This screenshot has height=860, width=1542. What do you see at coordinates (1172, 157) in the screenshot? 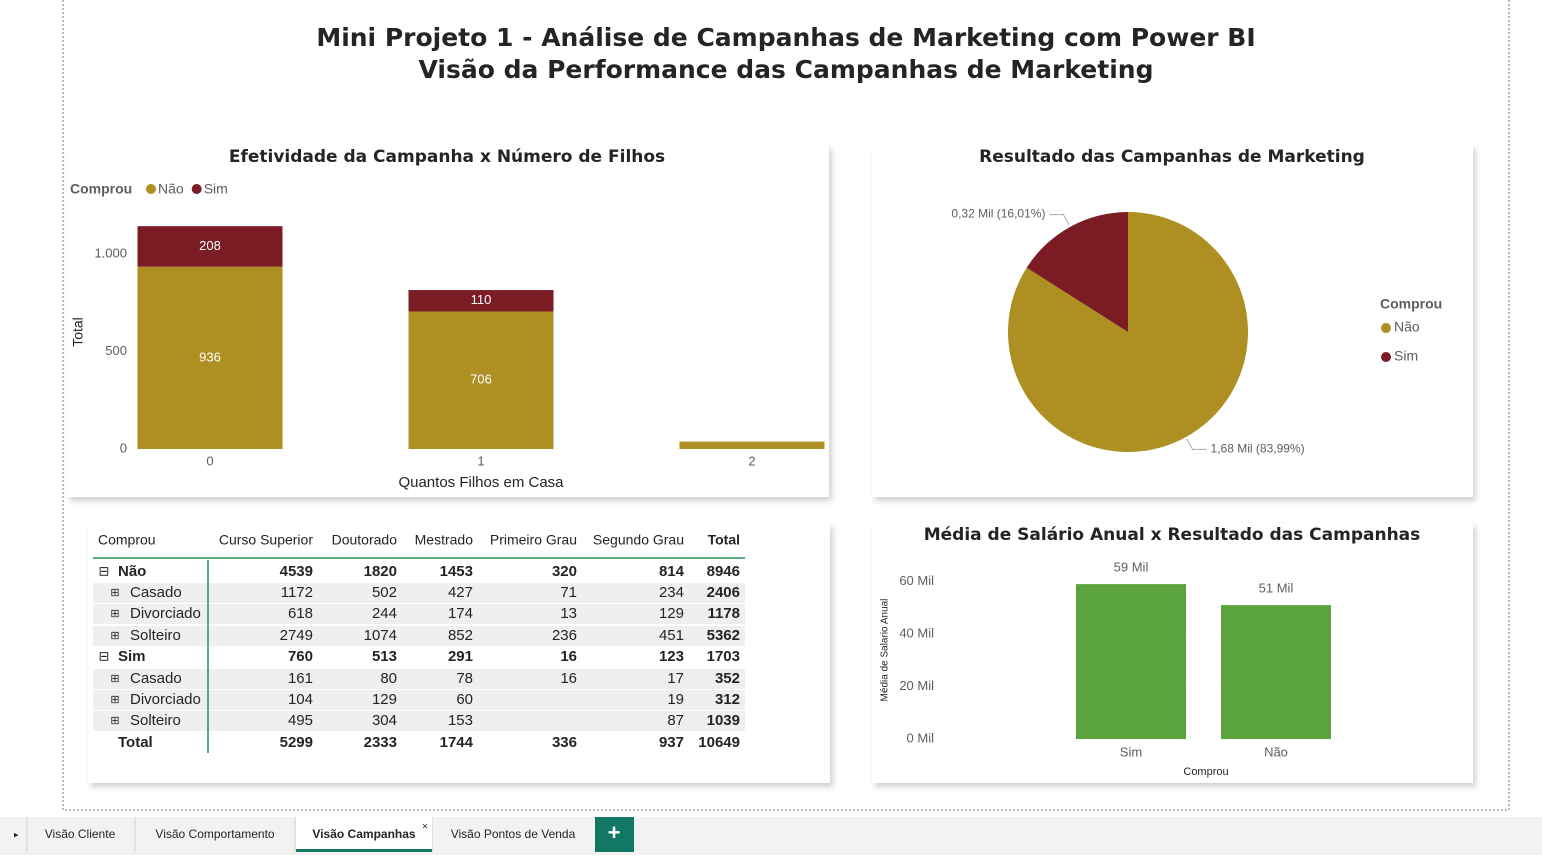
I see `chart-title: Resultado das Campanhas de Marketing` at bounding box center [1172, 157].